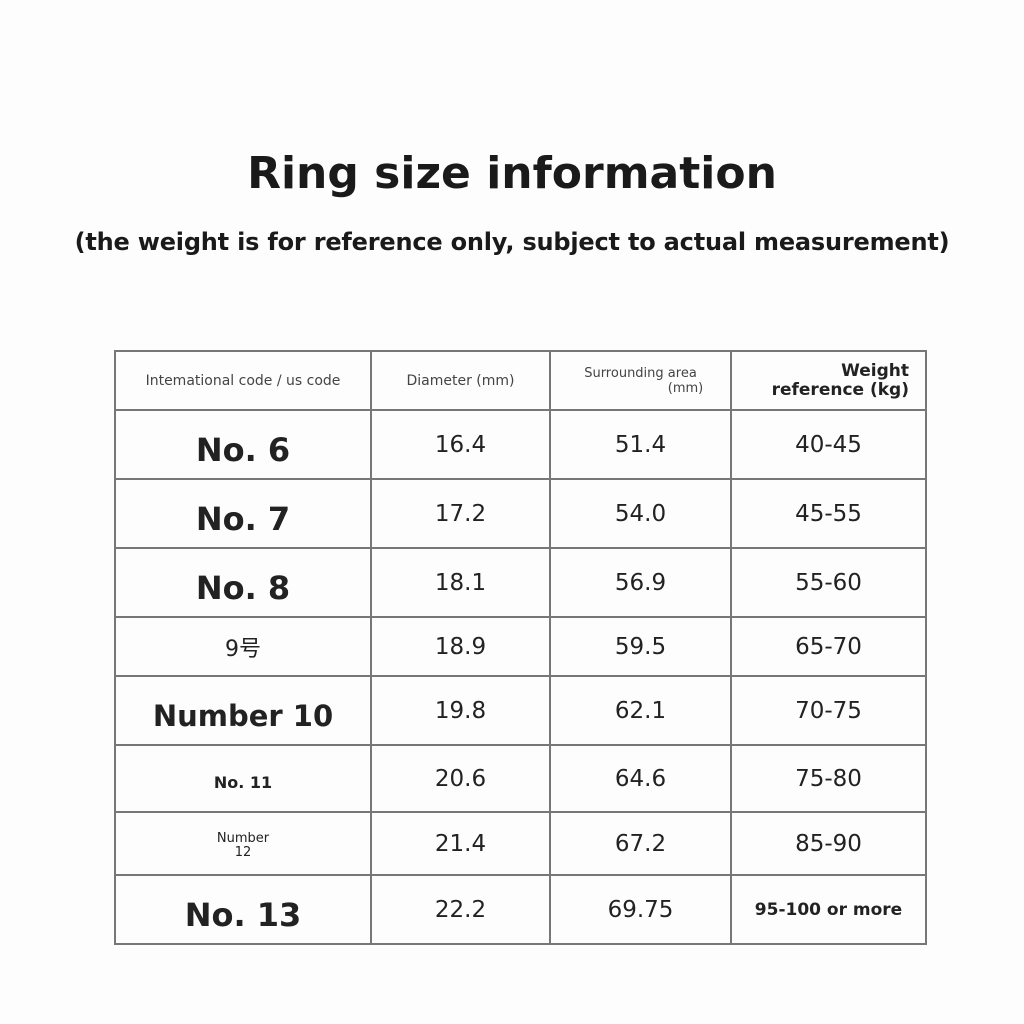 This screenshot has height=1024, width=1024. Describe the element at coordinates (828, 513) in the screenshot. I see `weight-reference-cell: 45-55` at that location.